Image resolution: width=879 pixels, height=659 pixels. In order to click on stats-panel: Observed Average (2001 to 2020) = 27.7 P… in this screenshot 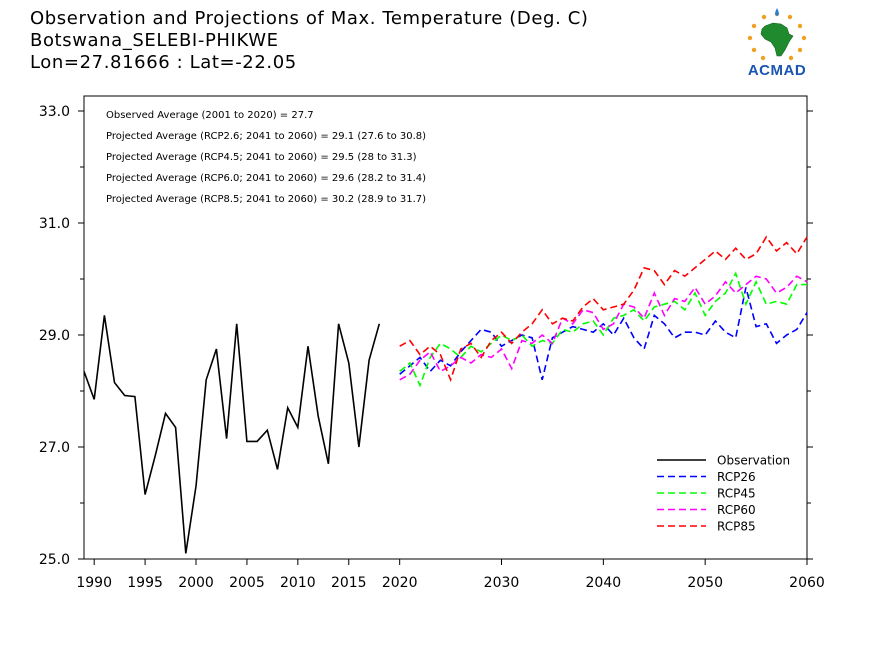, I will do `click(266, 157)`.